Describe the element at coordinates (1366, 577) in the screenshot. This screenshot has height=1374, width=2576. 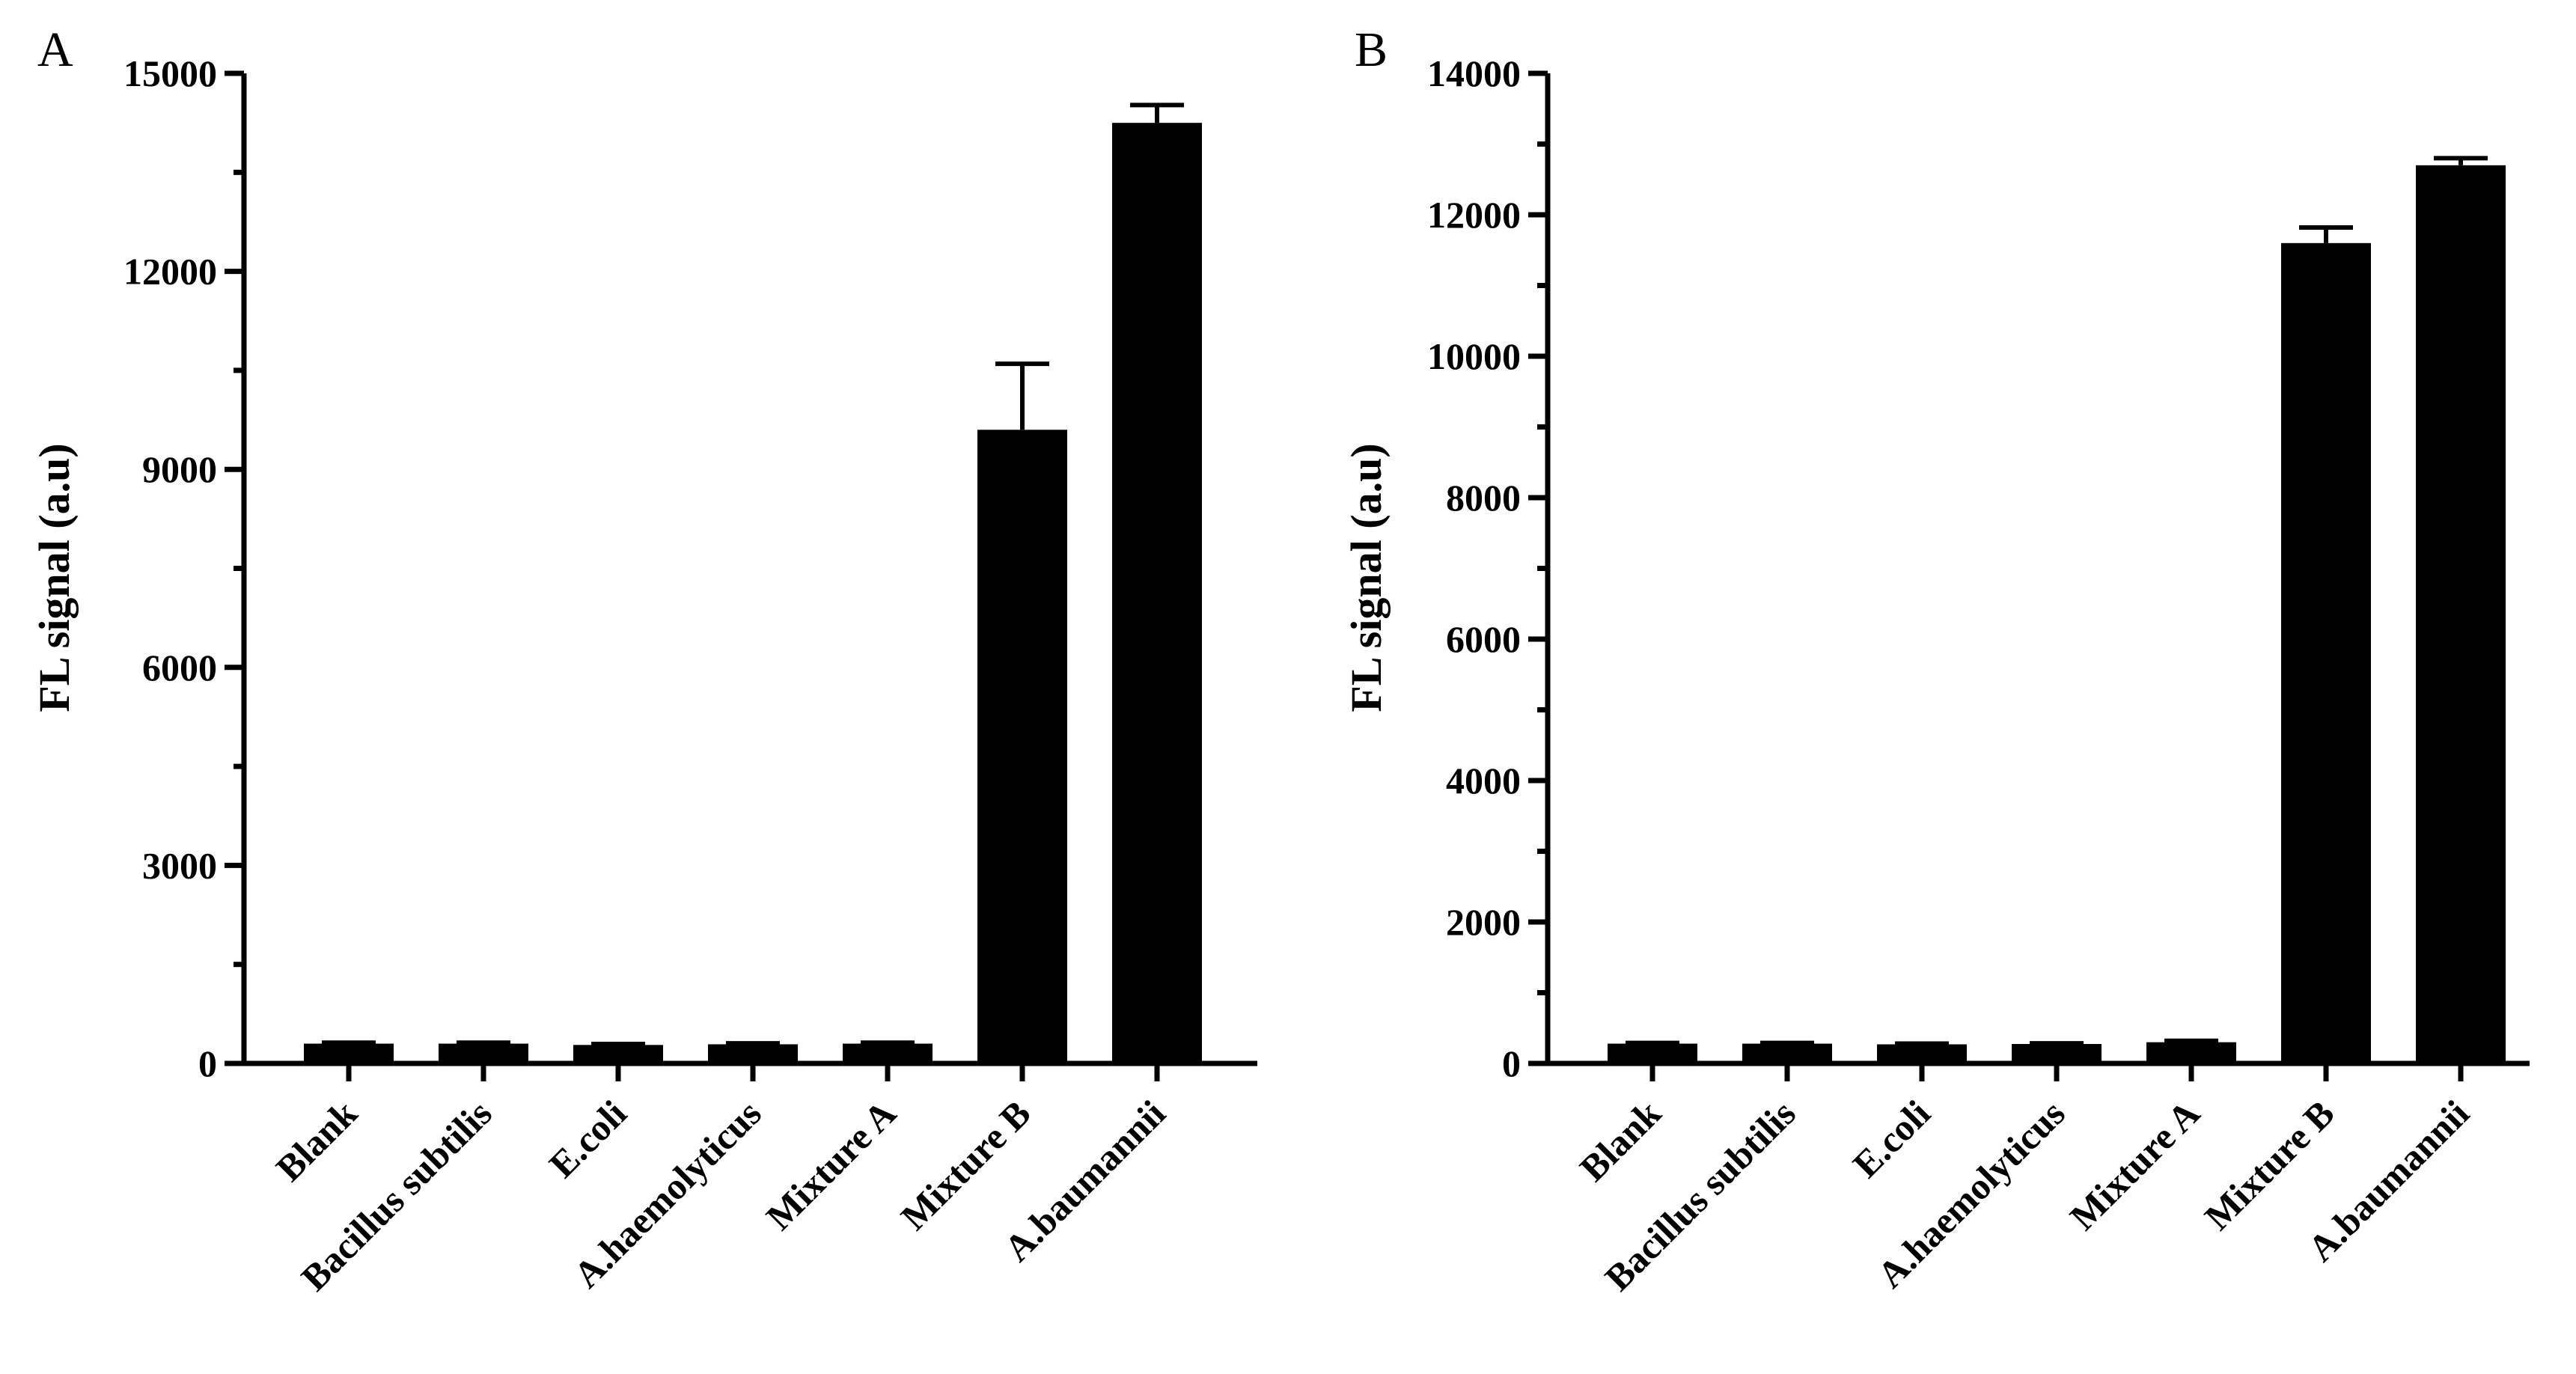
I see `y-axis-title-b: FL signal (a.u)` at that location.